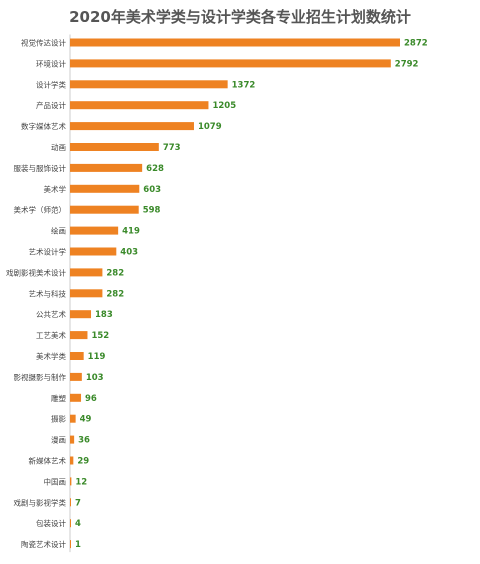  I want to click on value-label: 403, so click(129, 253).